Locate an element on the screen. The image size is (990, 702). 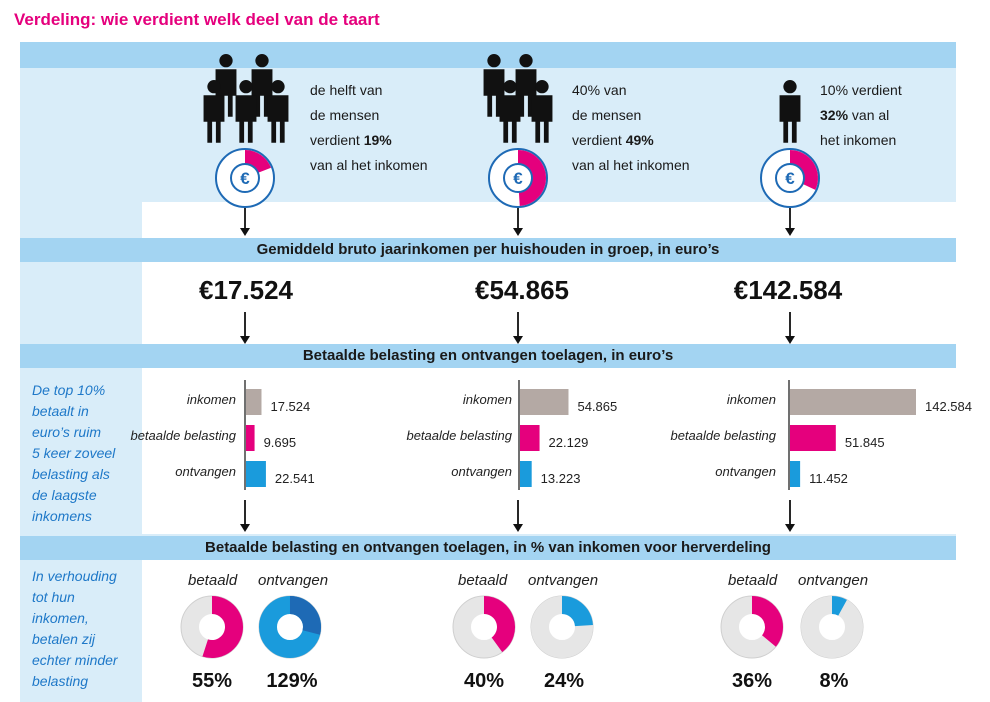
bar-value-label: 17.524 is located at coordinates (290, 406).